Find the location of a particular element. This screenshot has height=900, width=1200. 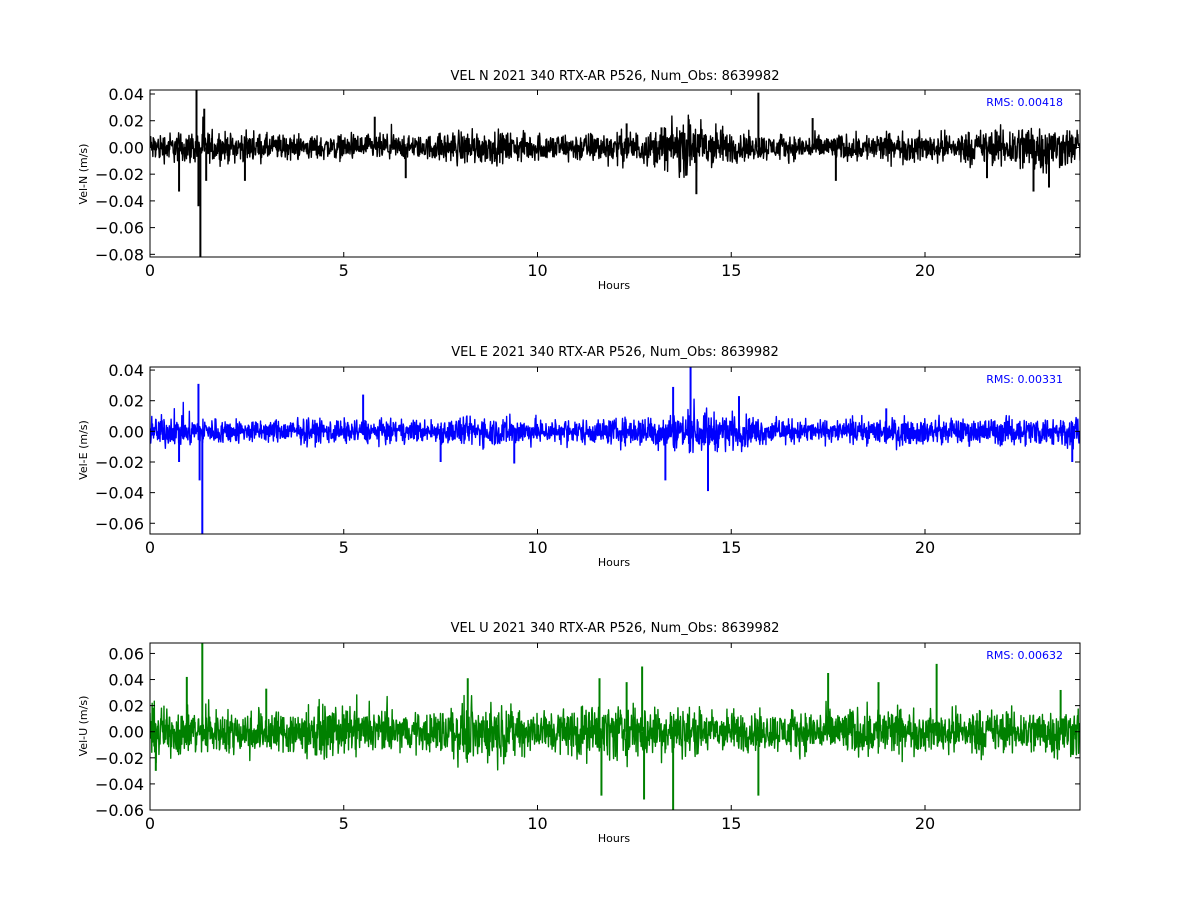

y-tick-label: −0.08 is located at coordinates (119, 254).